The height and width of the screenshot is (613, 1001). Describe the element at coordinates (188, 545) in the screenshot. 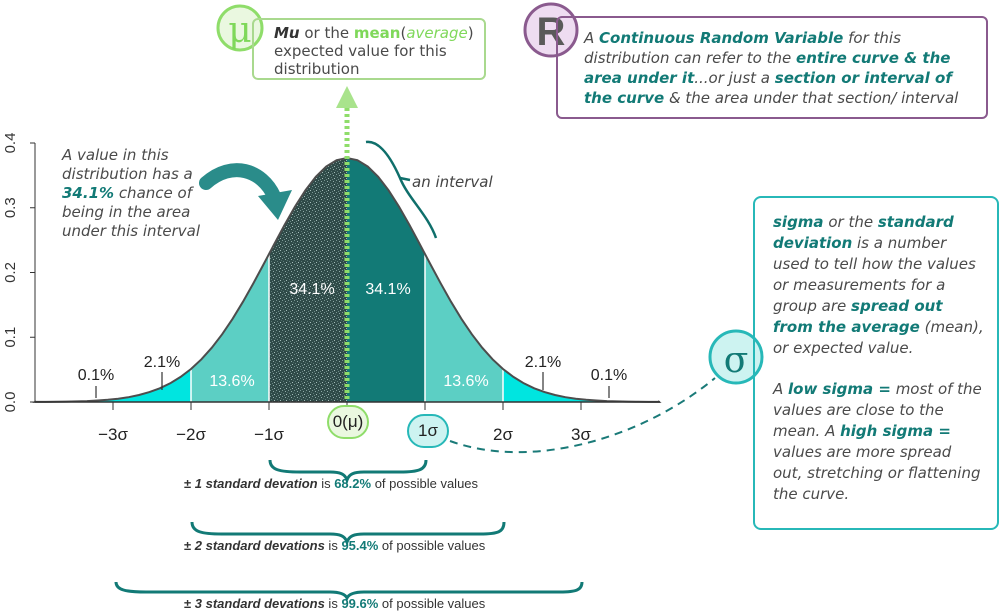

I see `pm-2: ±` at that location.